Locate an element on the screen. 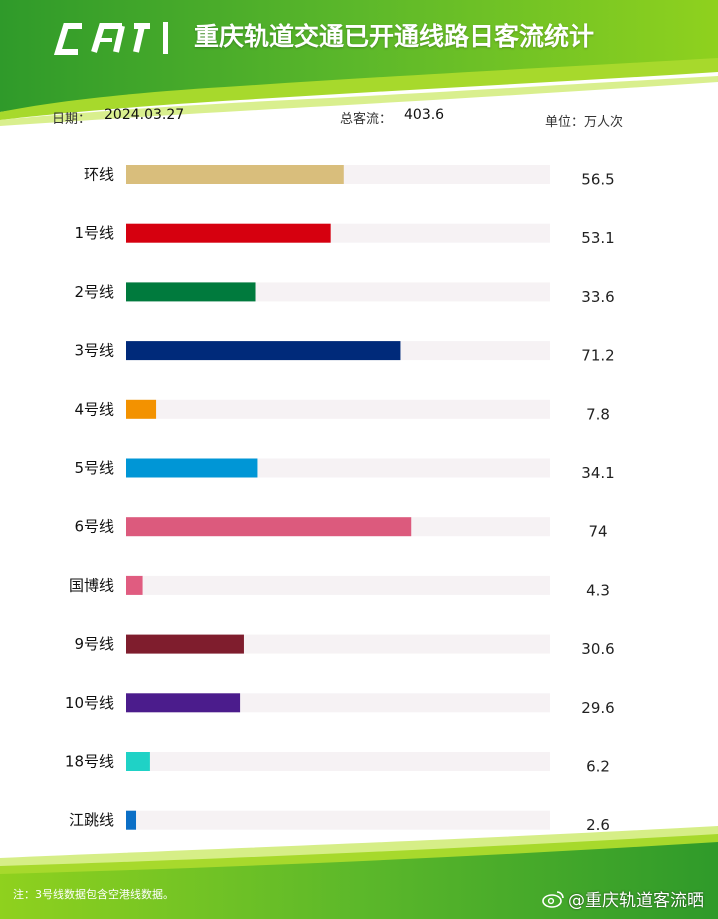 The height and width of the screenshot is (919, 718). footer-banner is located at coordinates (359, 872).